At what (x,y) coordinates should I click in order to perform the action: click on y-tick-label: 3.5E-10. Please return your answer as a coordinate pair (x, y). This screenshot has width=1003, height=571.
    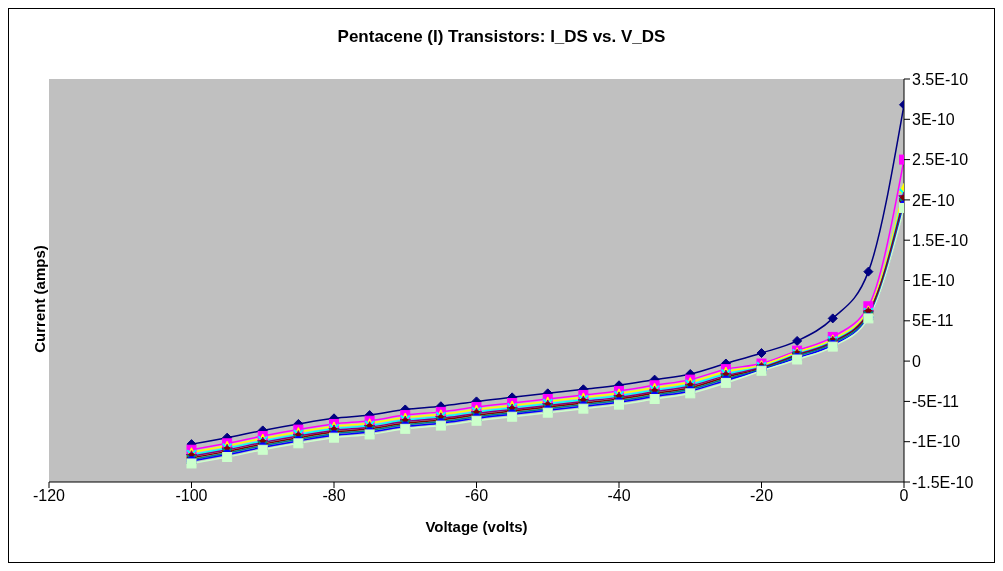
    Looking at the image, I should click on (940, 79).